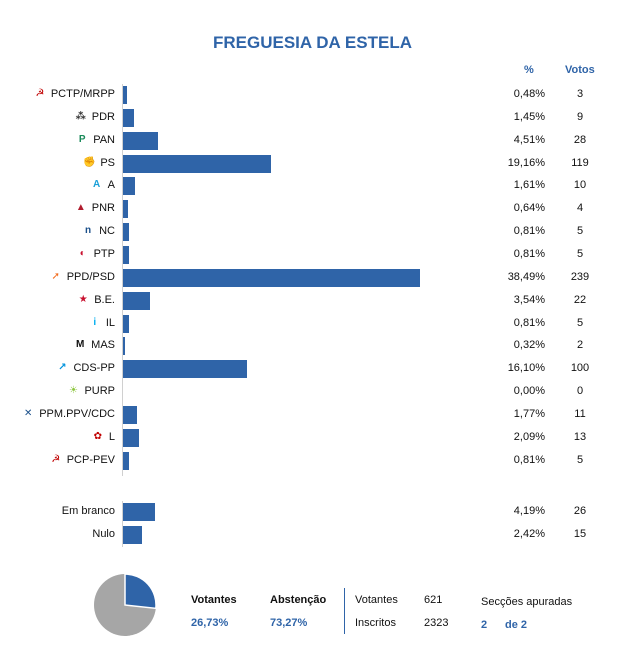 This screenshot has width=635, height=659. What do you see at coordinates (111, 436) in the screenshot?
I see `party-label: L` at bounding box center [111, 436].